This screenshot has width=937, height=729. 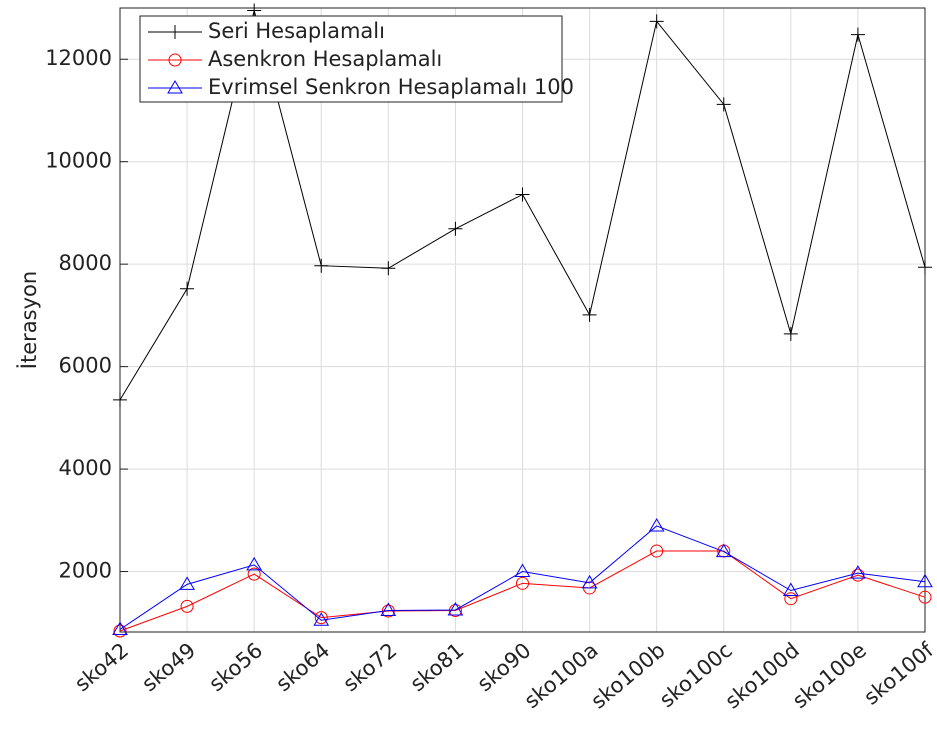 I want to click on x-tick-label: sko64, so click(x=302, y=667).